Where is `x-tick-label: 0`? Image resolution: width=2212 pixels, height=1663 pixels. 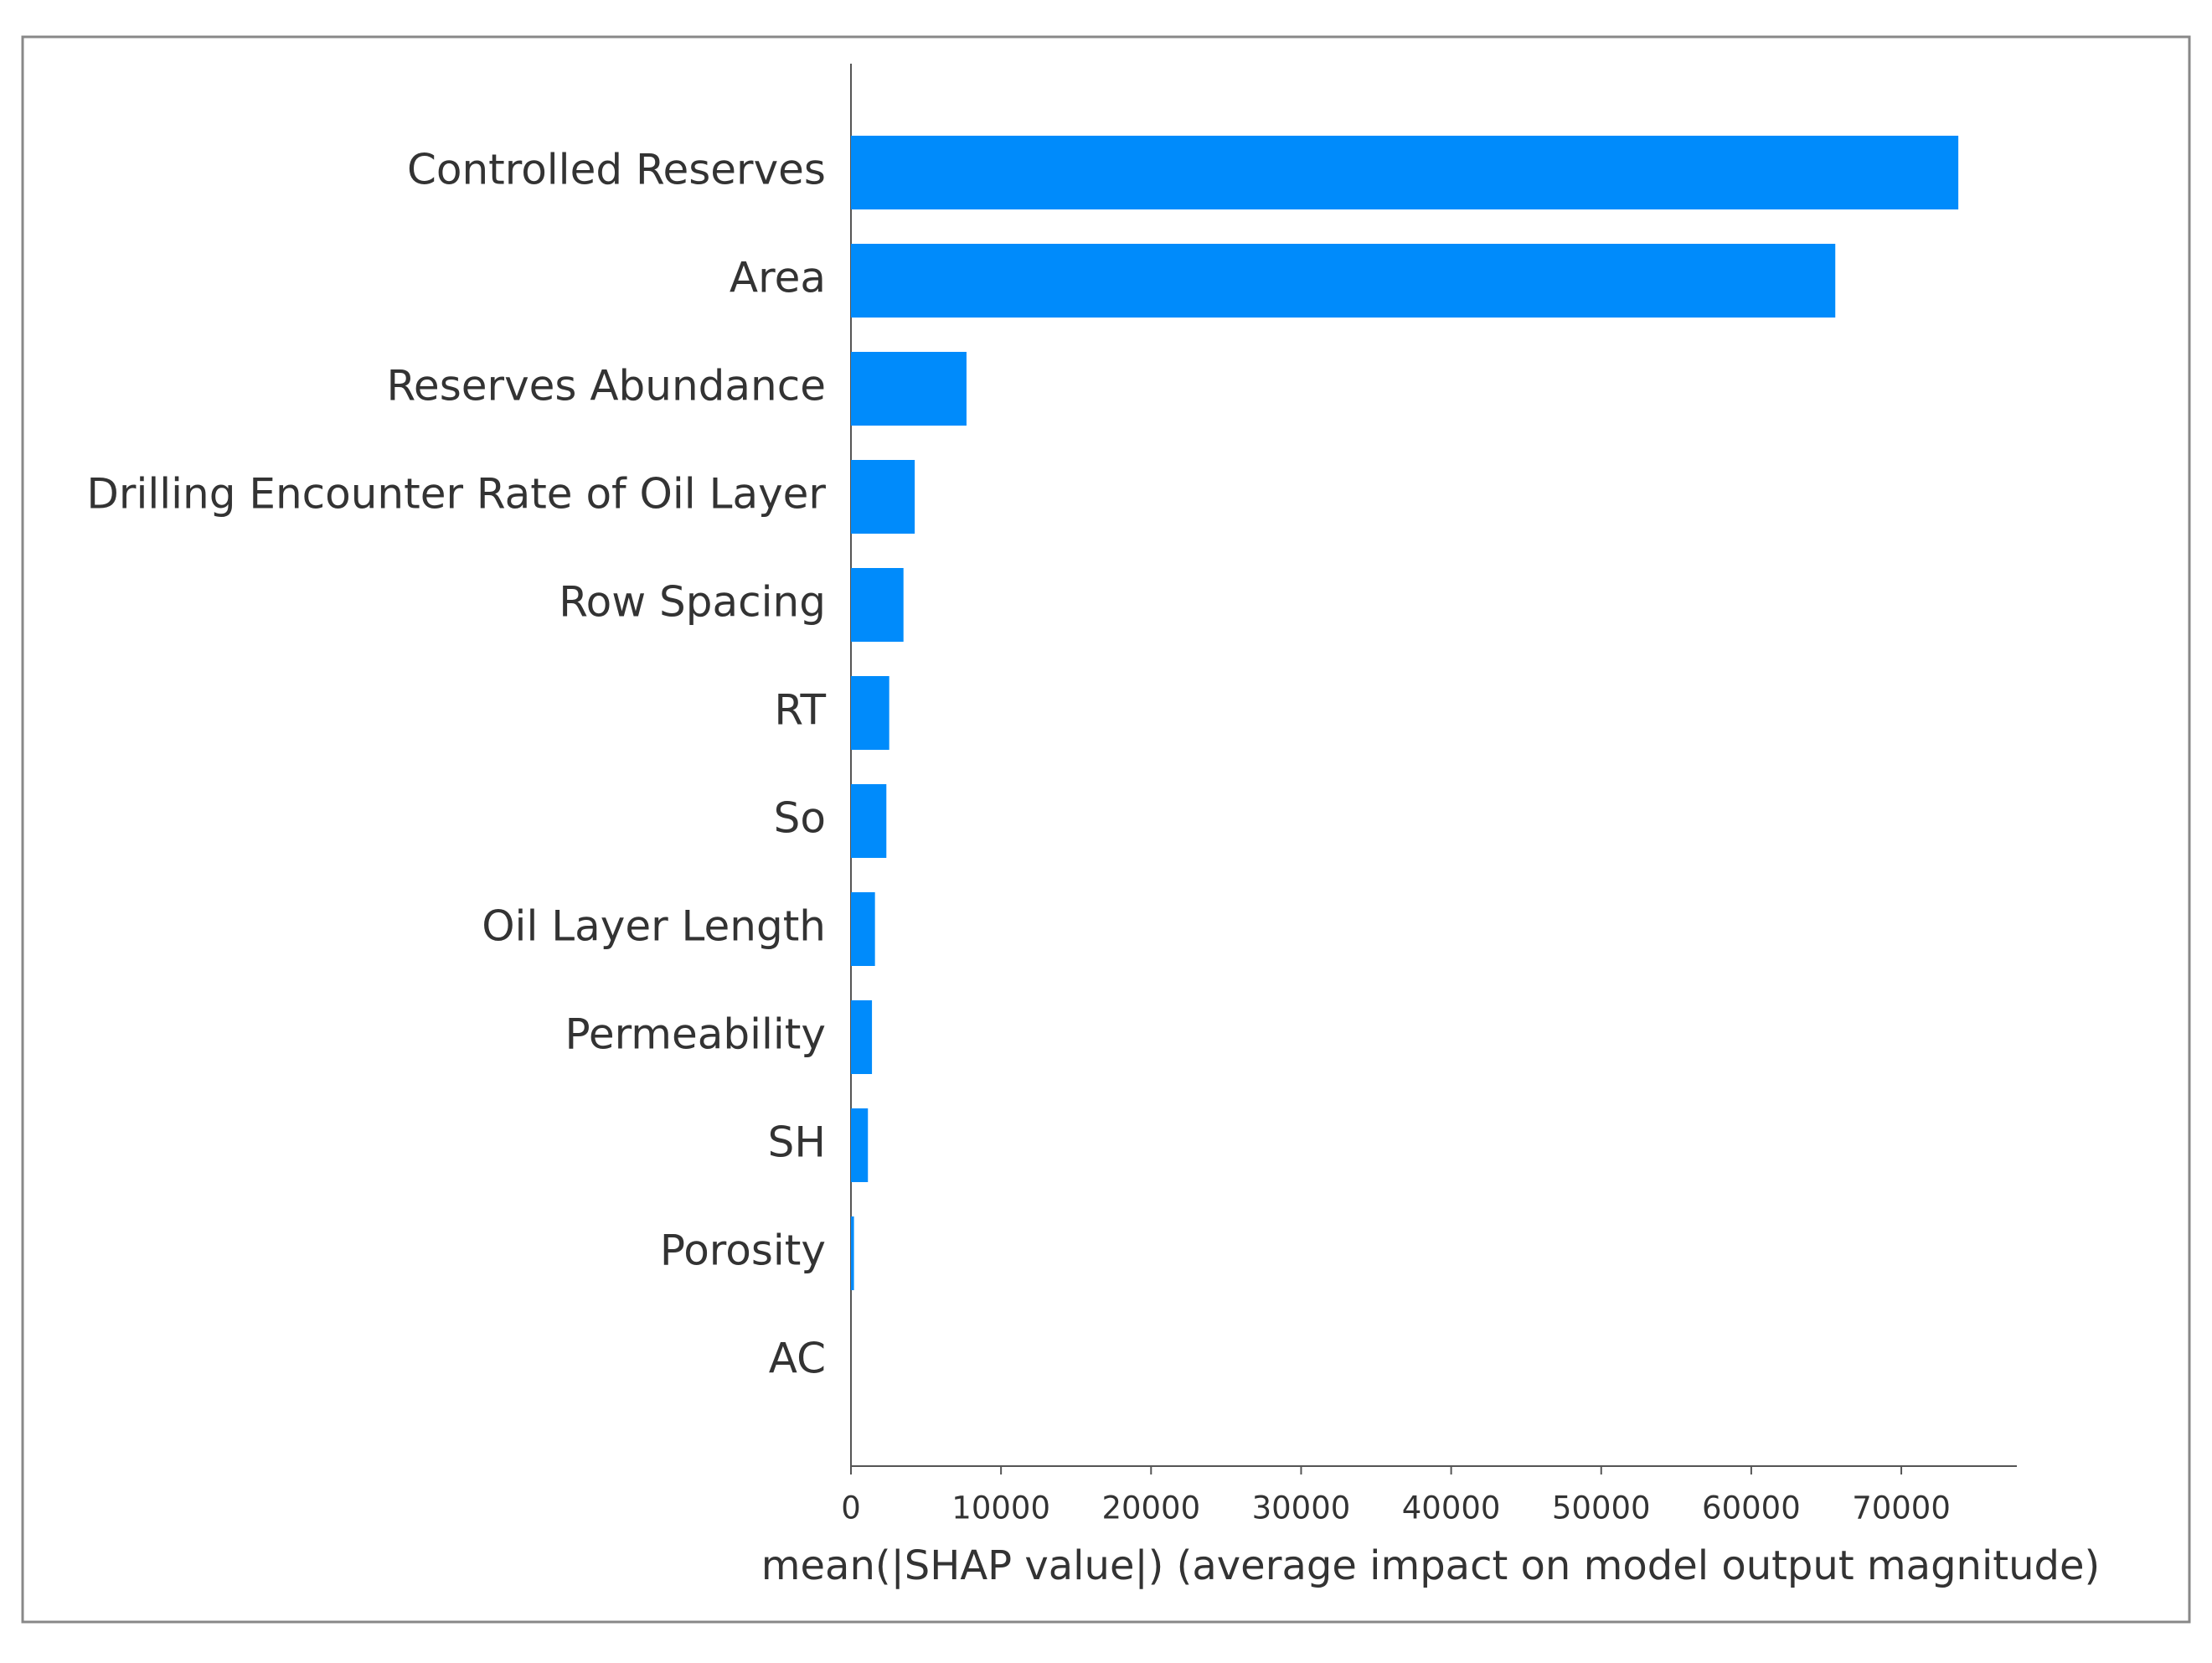 x-tick-label: 0 is located at coordinates (851, 1508).